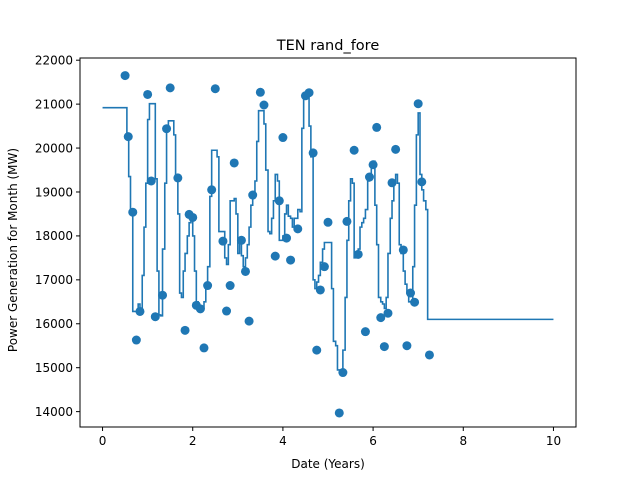  What do you see at coordinates (54, 60) in the screenshot?
I see `y-tick-label: 22000` at bounding box center [54, 60].